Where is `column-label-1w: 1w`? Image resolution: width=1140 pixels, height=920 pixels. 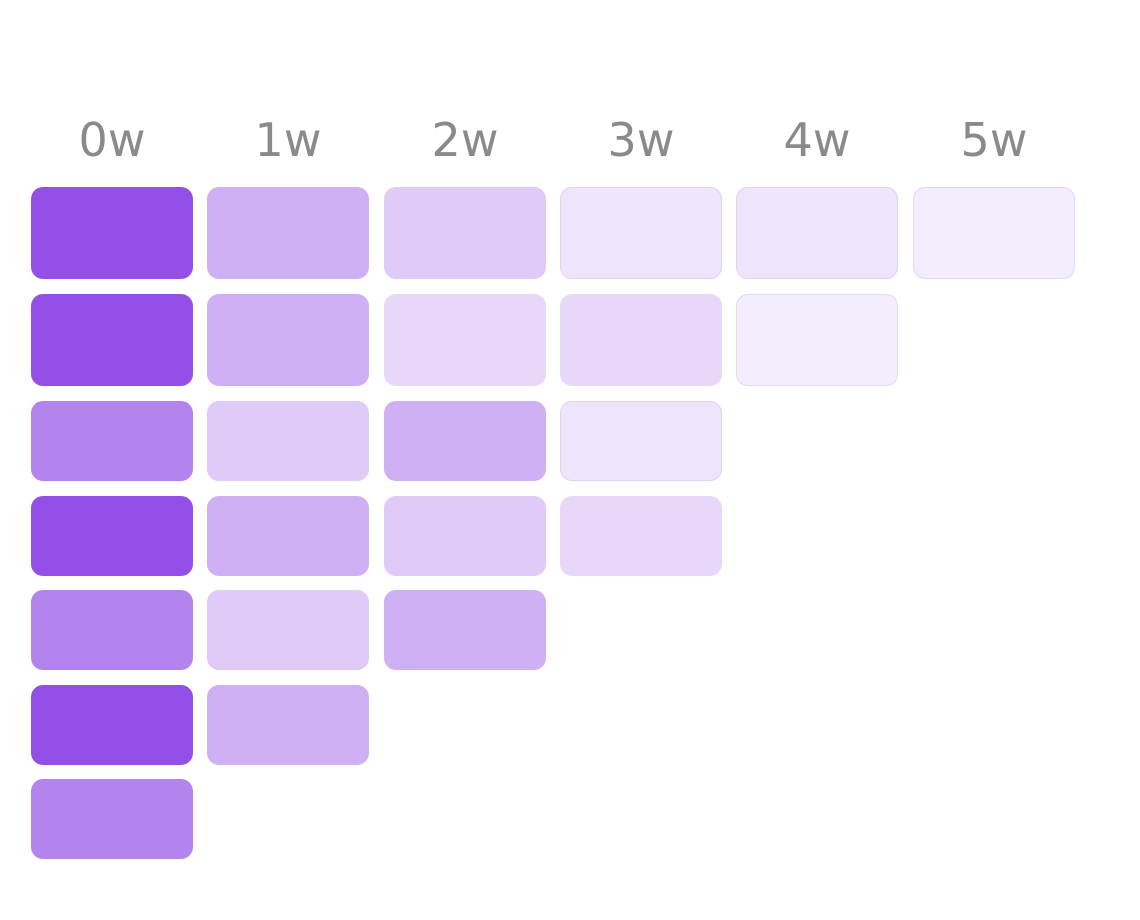
column-label-1w: 1w is located at coordinates (288, 140).